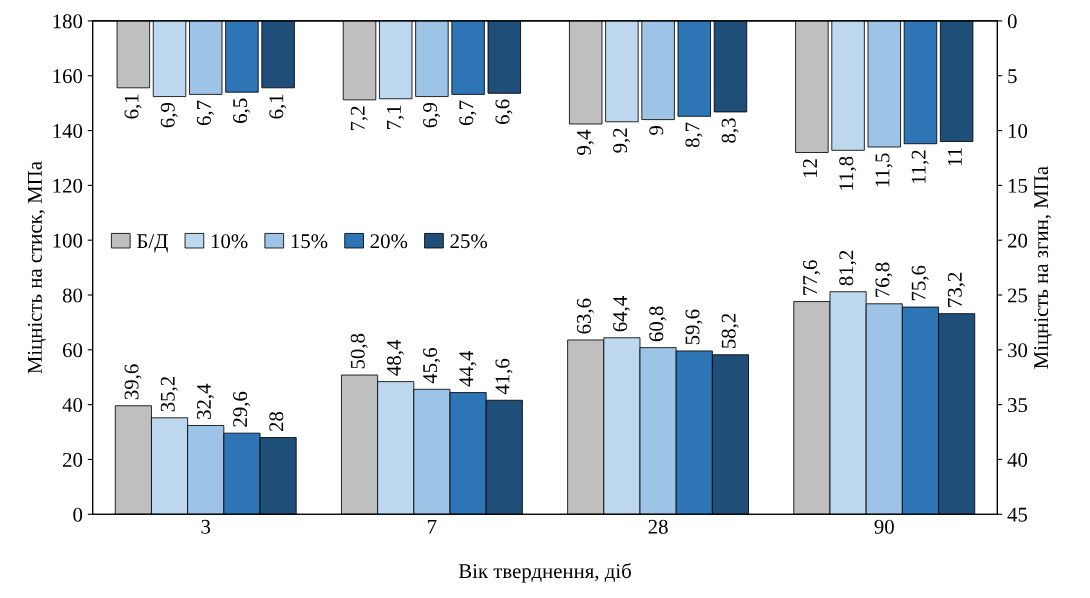 The width and height of the screenshot is (1090, 598). What do you see at coordinates (694, 327) in the screenshot?
I see `data-label: 59,6` at bounding box center [694, 327].